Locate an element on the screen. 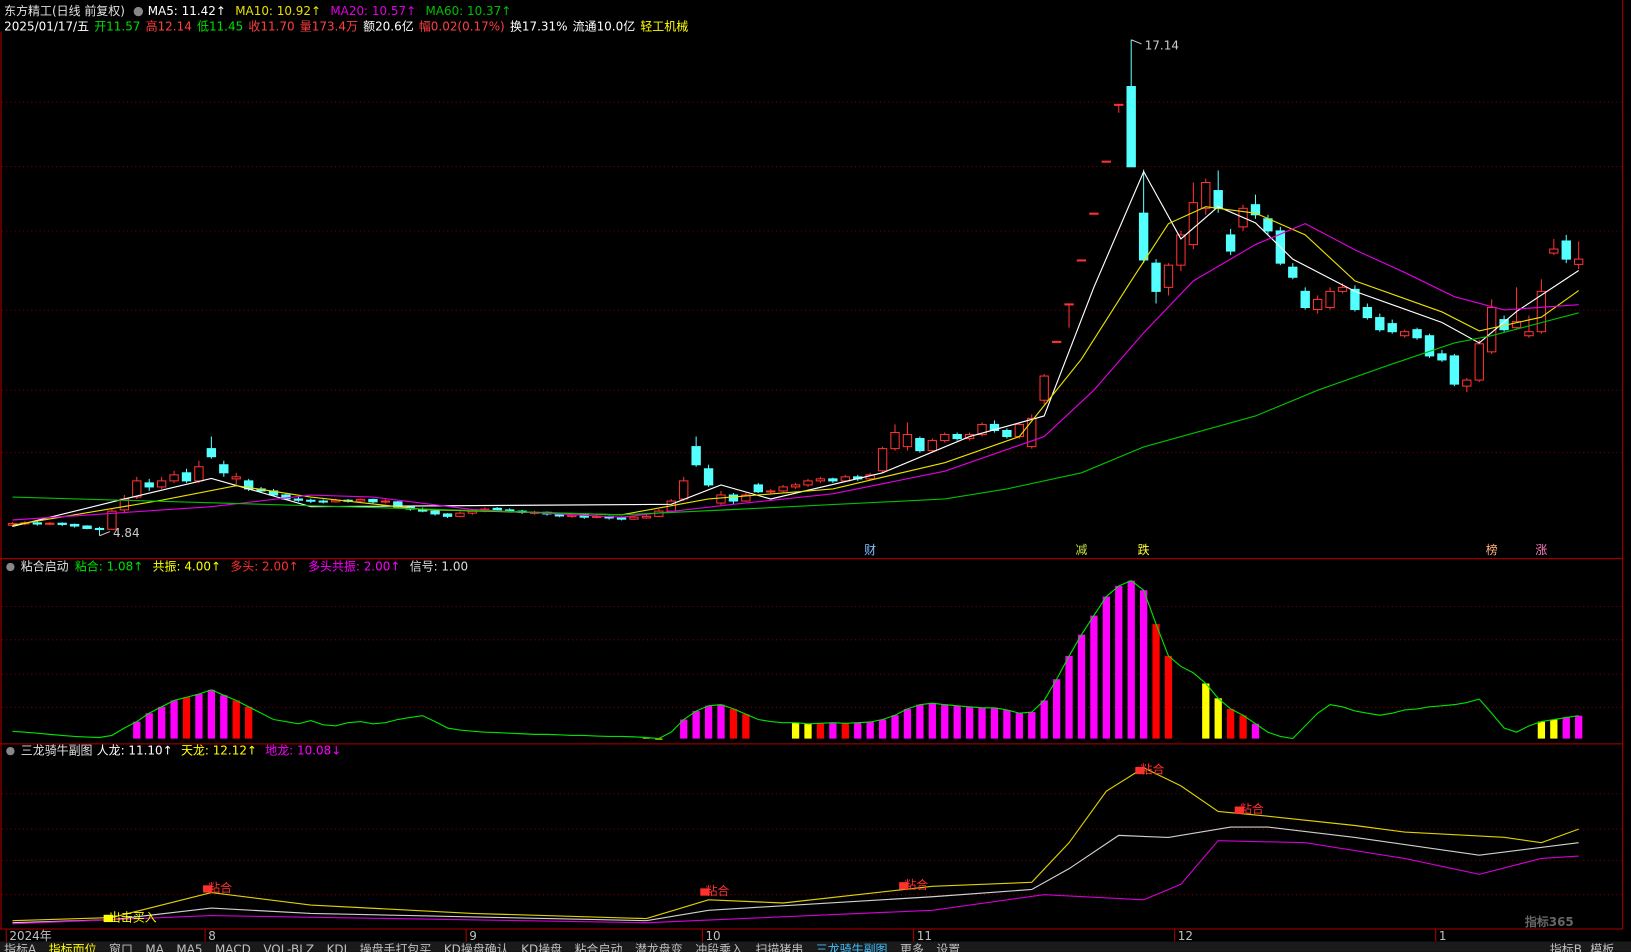  tab: 三龙骑牛副图 is located at coordinates (852, 946).